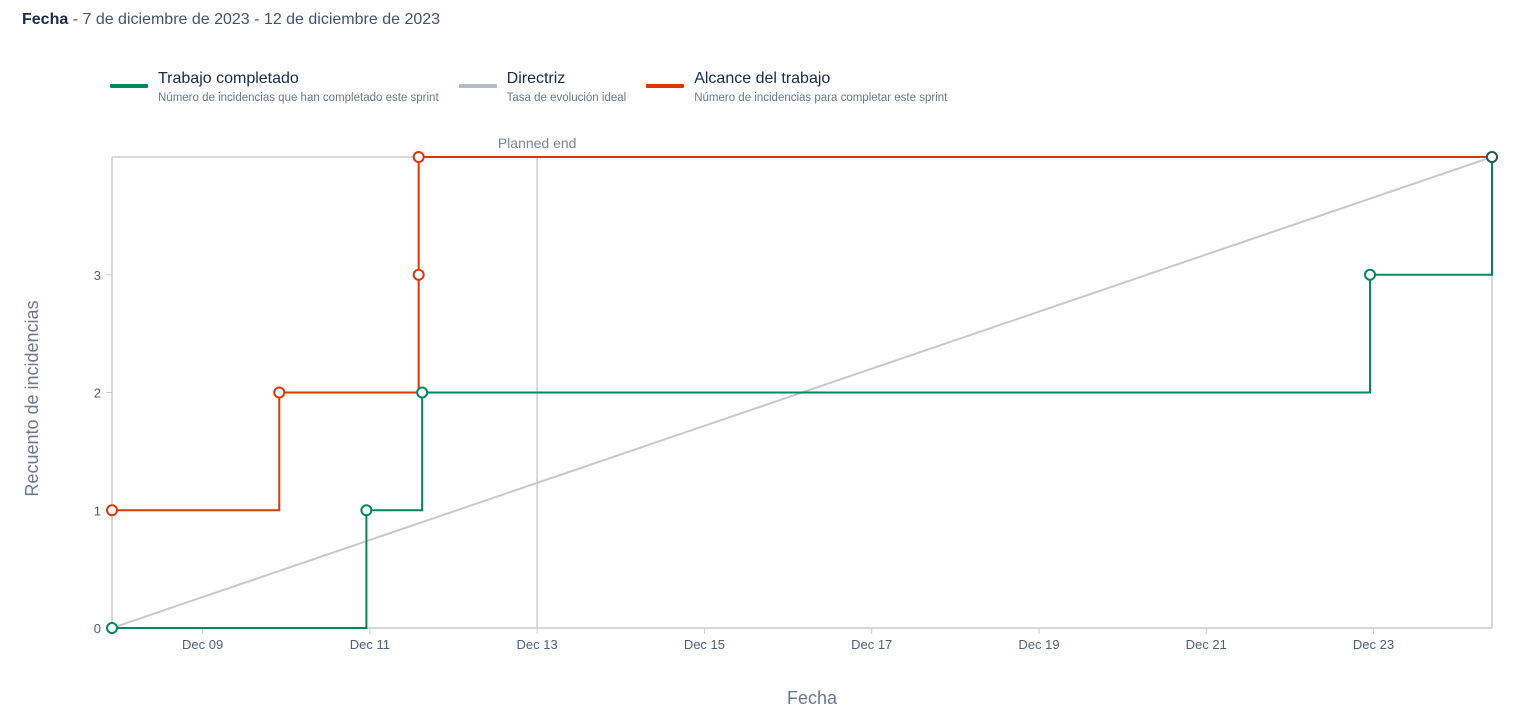  I want to click on x-tick-label: Dec 19, so click(1038, 644).